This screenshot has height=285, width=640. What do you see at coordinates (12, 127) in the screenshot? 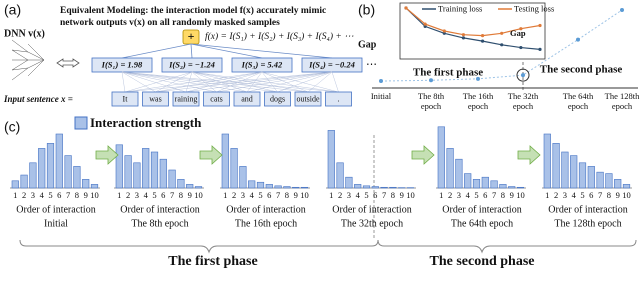
I see `panel-label: (c)` at bounding box center [12, 127].